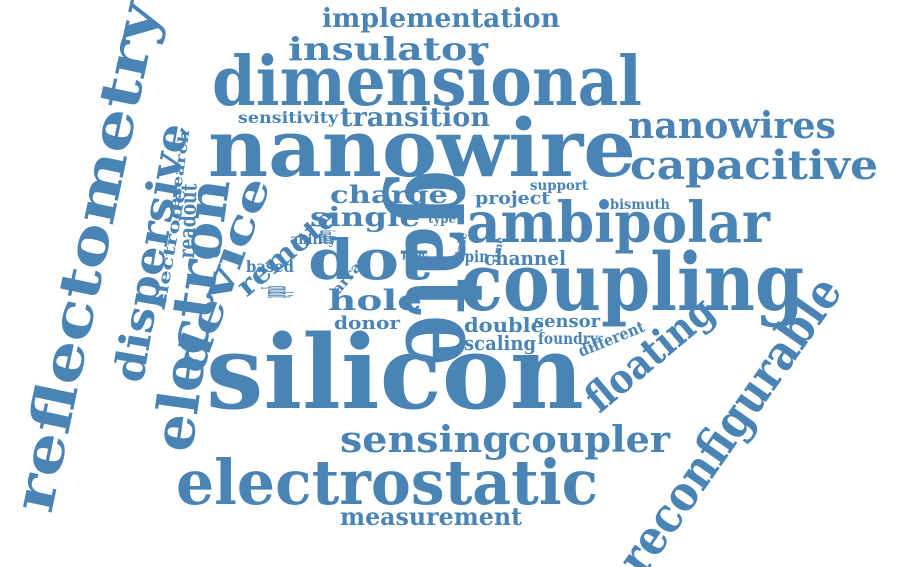  I want to click on word-donor: donor, so click(367, 323).